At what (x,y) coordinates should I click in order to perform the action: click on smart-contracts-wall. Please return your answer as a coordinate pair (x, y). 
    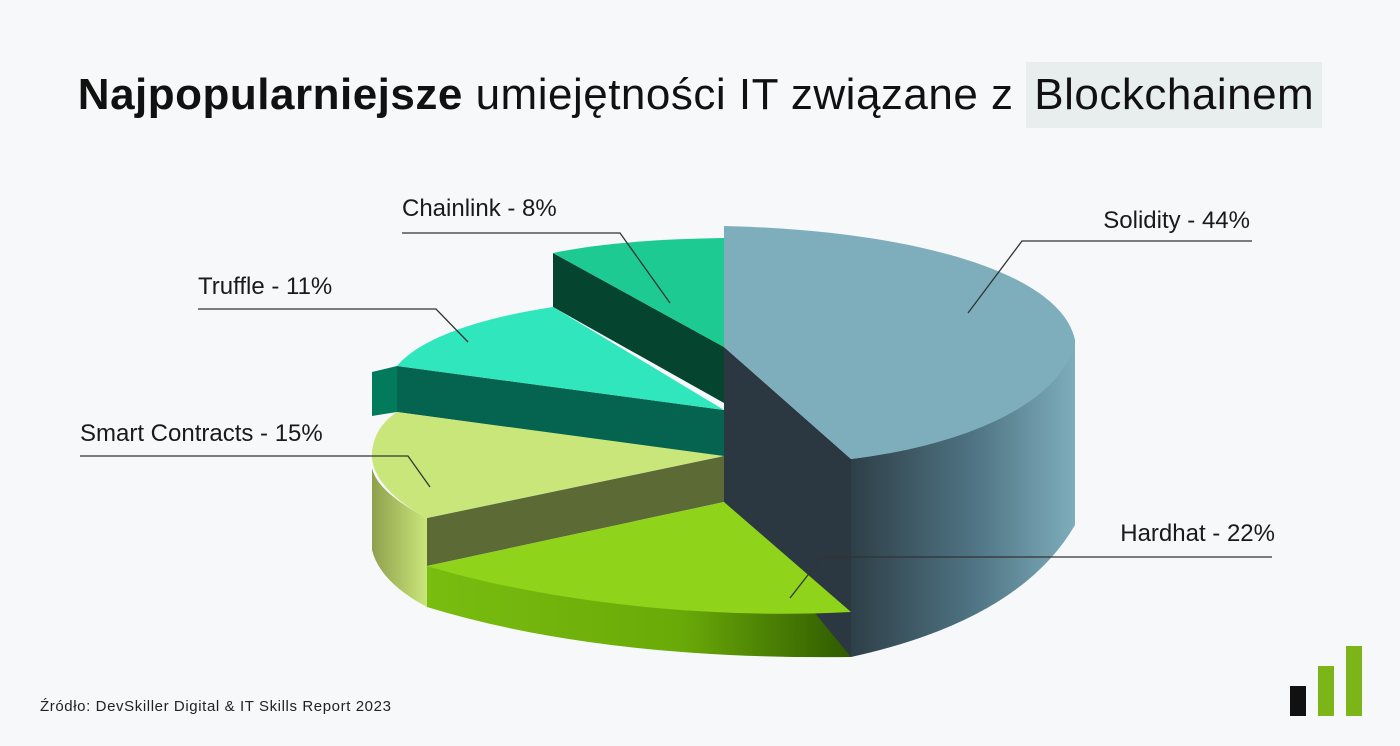
    Looking at the image, I should click on (575, 511).